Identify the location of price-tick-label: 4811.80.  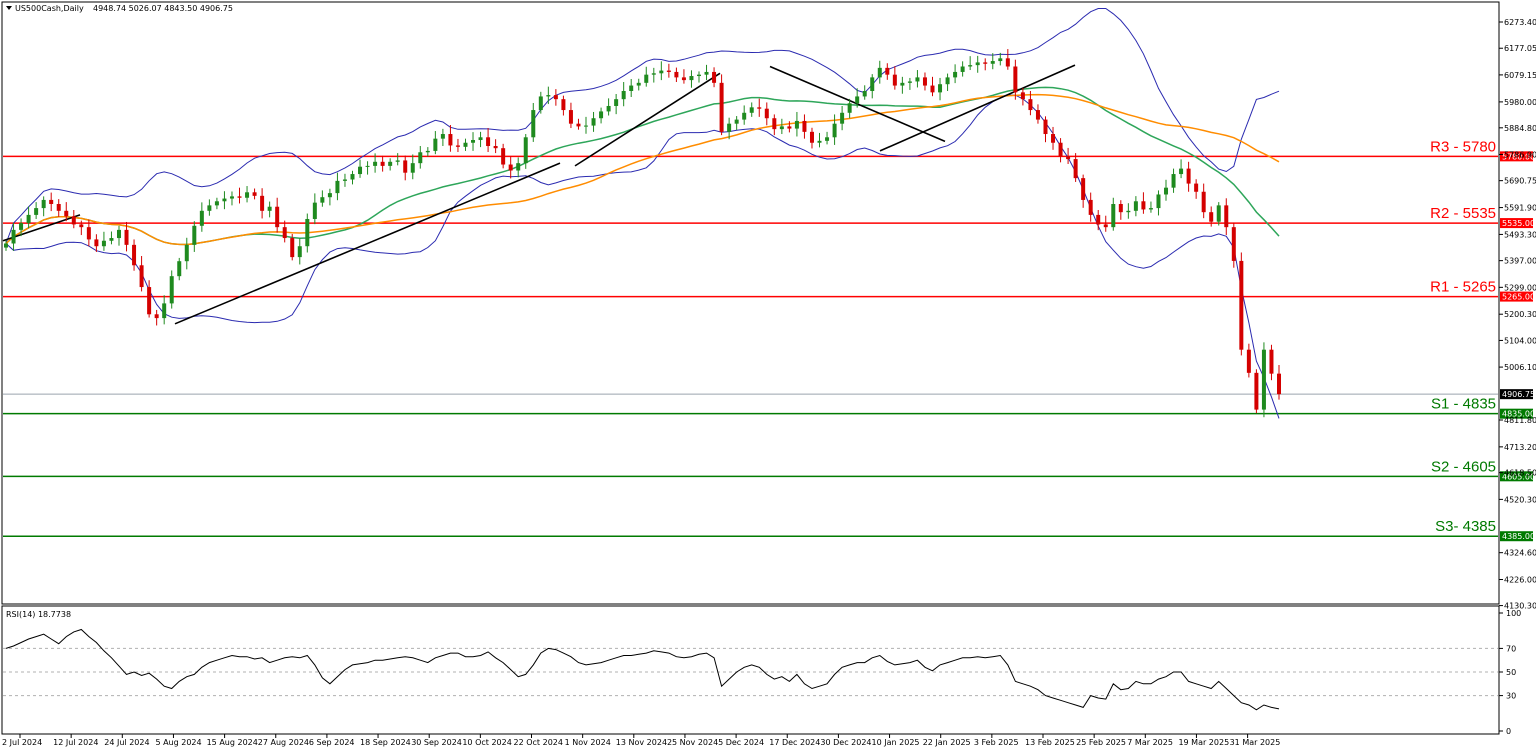
(1520, 420).